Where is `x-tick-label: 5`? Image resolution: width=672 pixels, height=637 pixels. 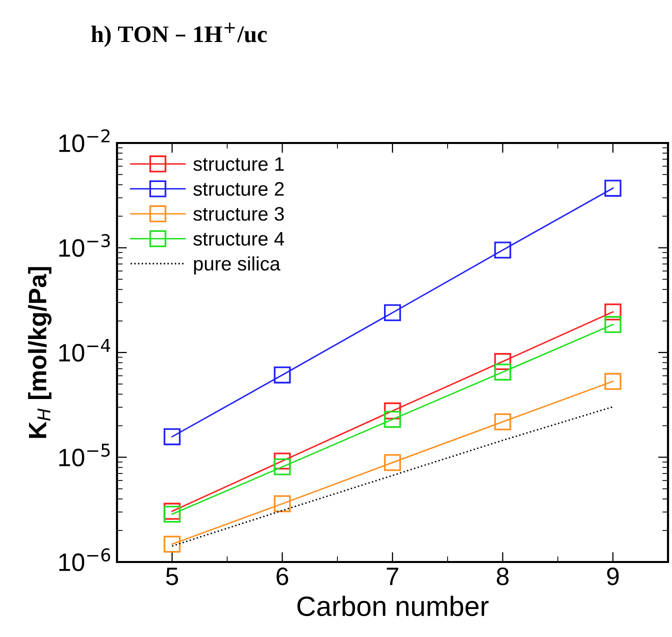 x-tick-label: 5 is located at coordinates (172, 577).